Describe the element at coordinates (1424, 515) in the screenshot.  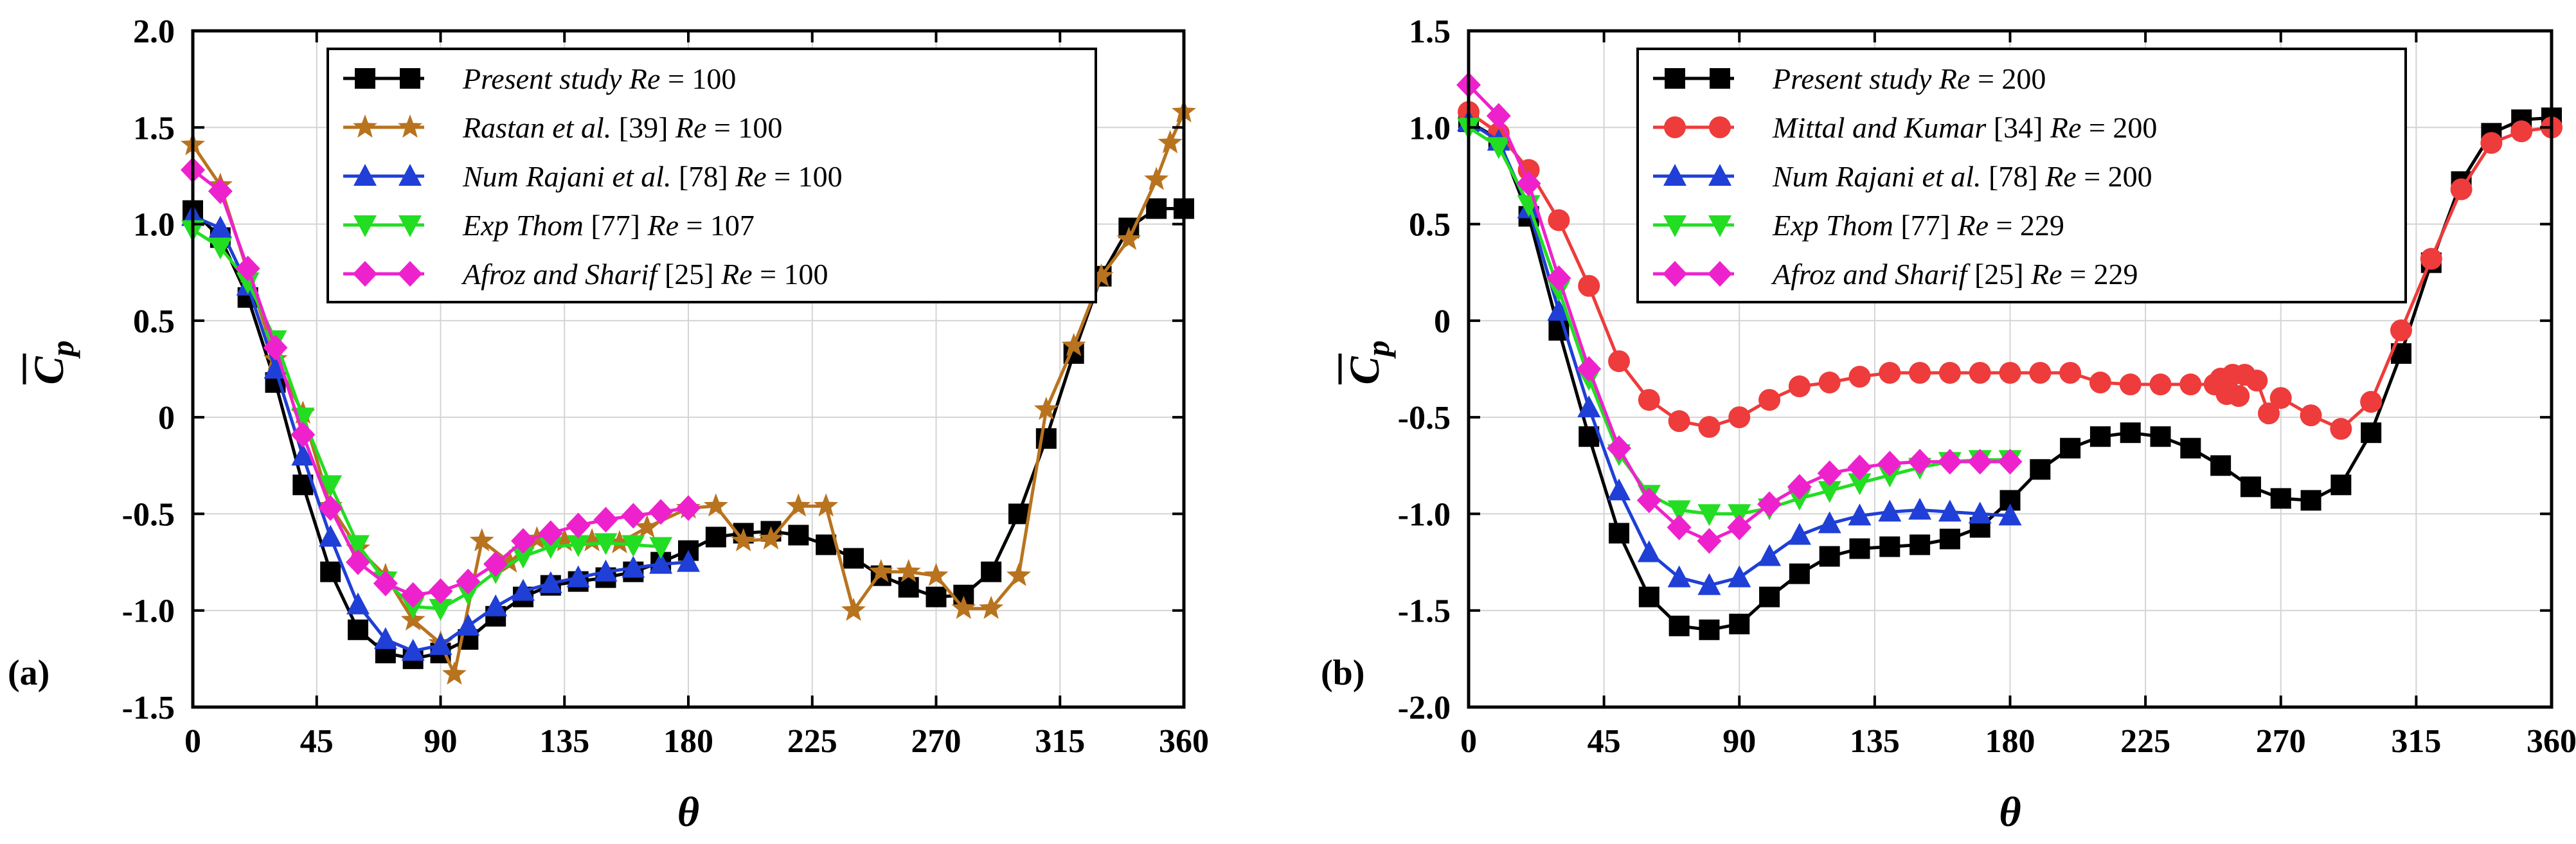
I see `y-tick-label: -1.0` at that location.